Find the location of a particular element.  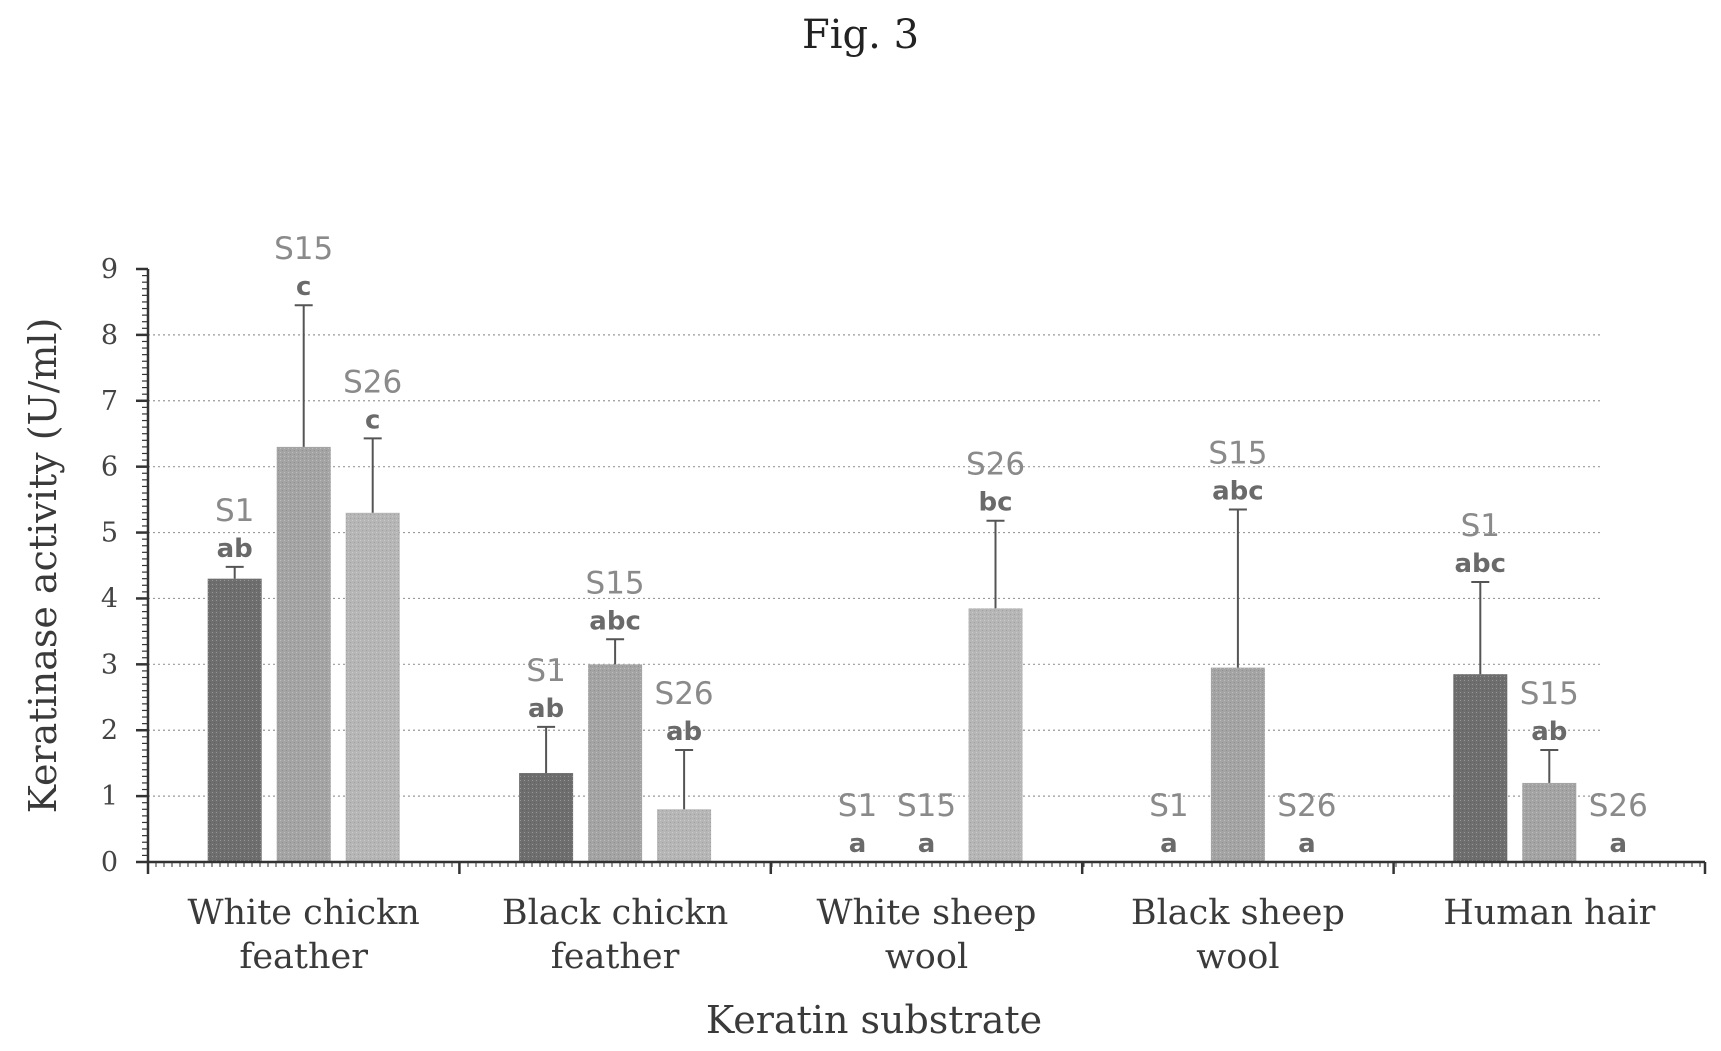

y-tick-label: 7 is located at coordinates (109, 401).